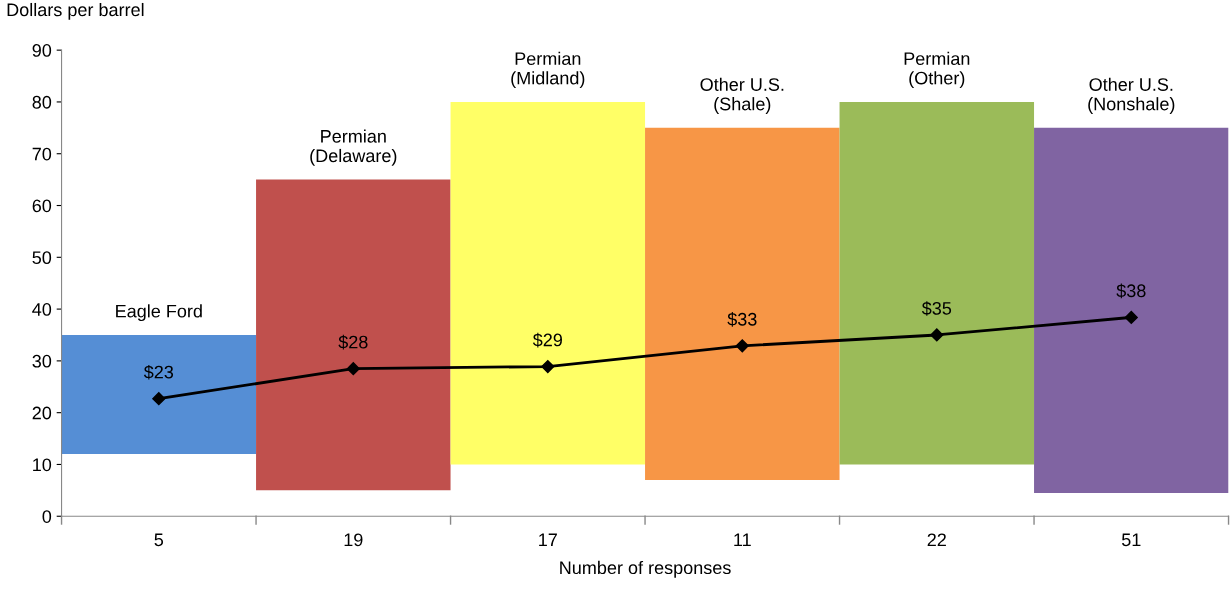  What do you see at coordinates (47, 516) in the screenshot?
I see `y-tick-label: 0` at bounding box center [47, 516].